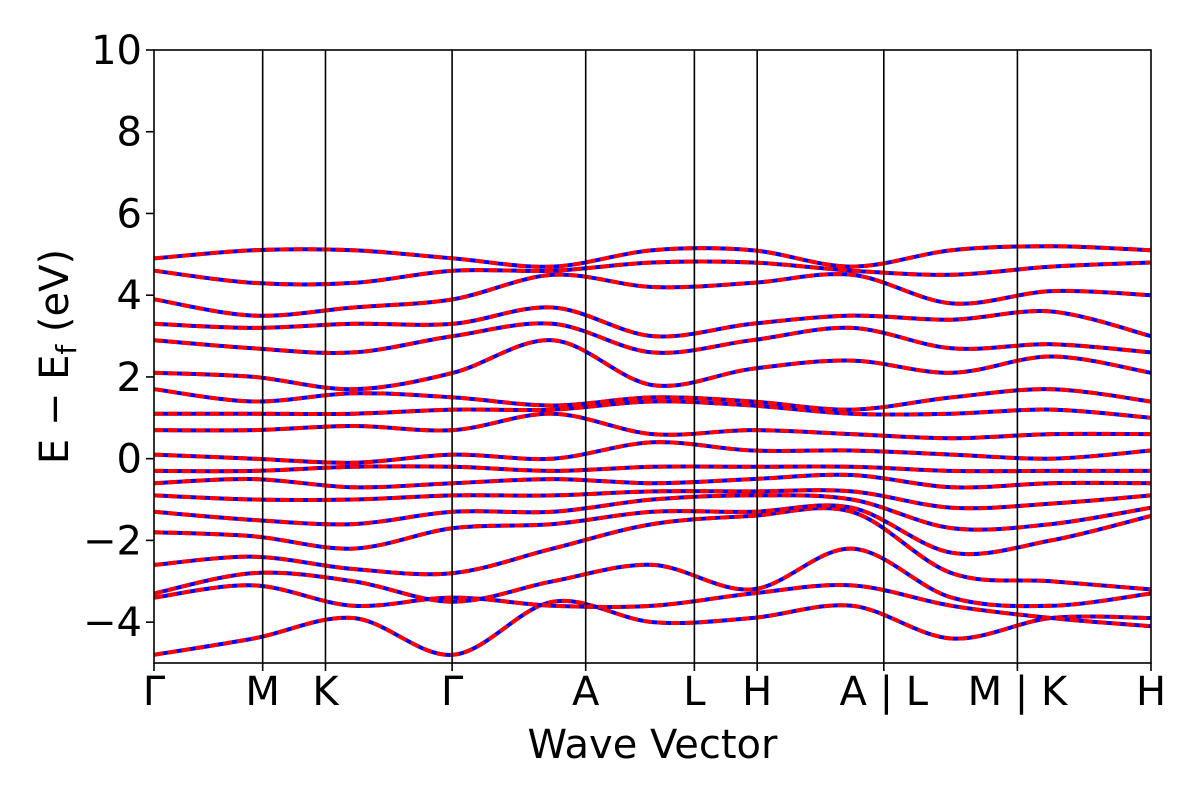 Image resolution: width=1200 pixels, height=800 pixels. What do you see at coordinates (129, 133) in the screenshot?
I see `y-tick-label: 8` at bounding box center [129, 133].